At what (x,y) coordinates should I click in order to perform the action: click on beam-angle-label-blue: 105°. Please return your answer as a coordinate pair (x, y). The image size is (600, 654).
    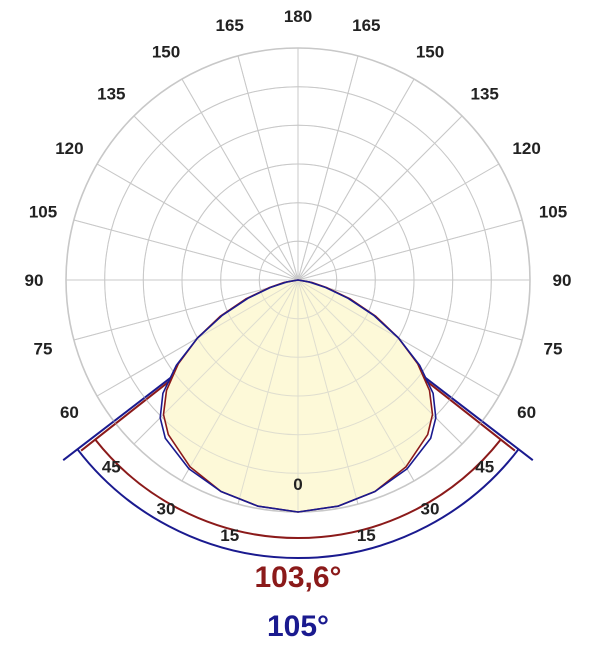
    Looking at the image, I should click on (298, 626).